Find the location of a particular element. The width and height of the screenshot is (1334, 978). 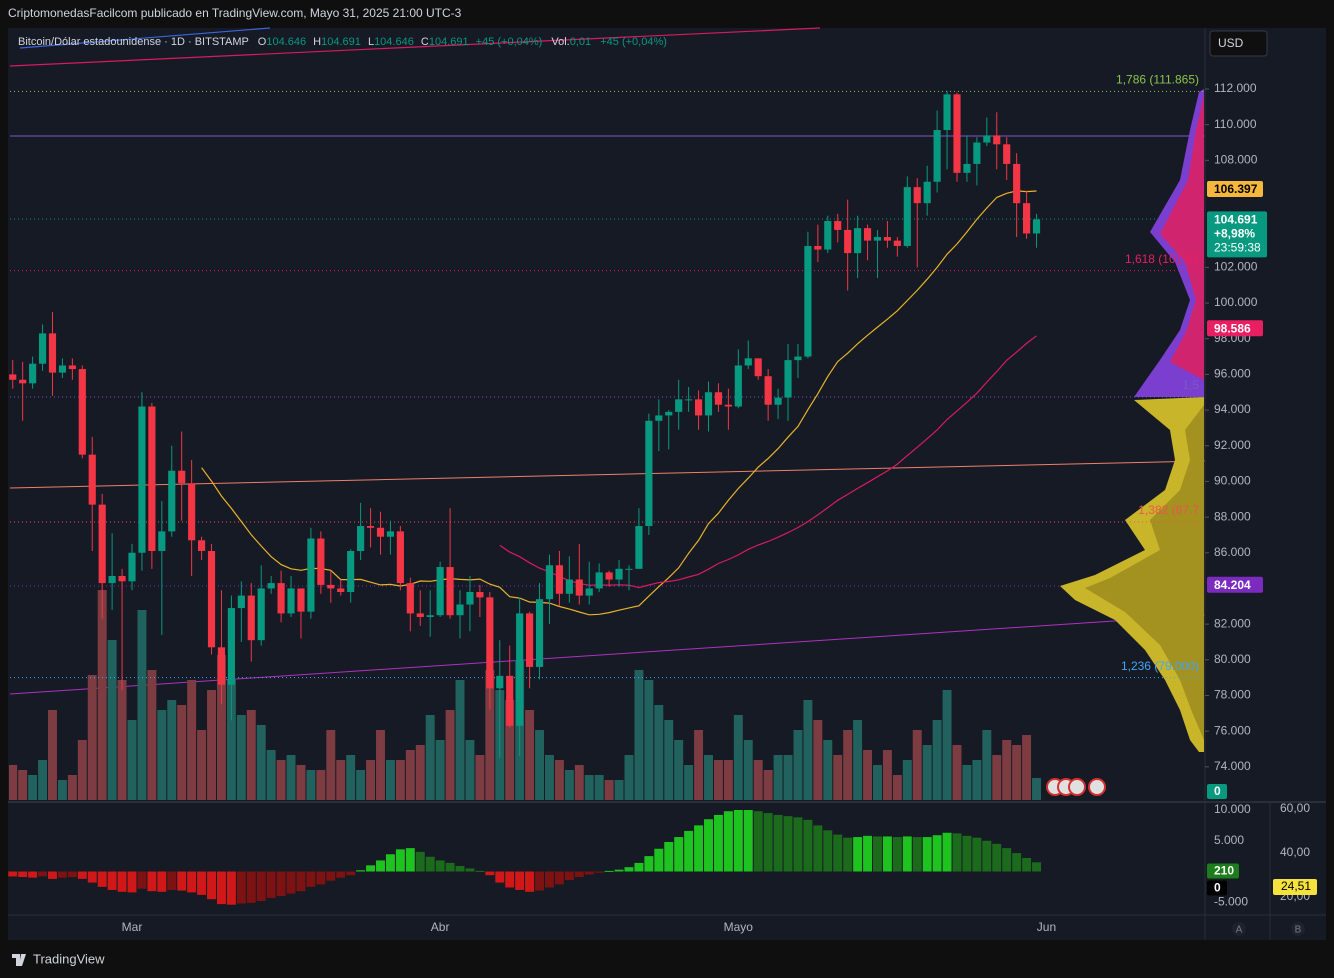

currency-button is located at coordinates (1238, 43).